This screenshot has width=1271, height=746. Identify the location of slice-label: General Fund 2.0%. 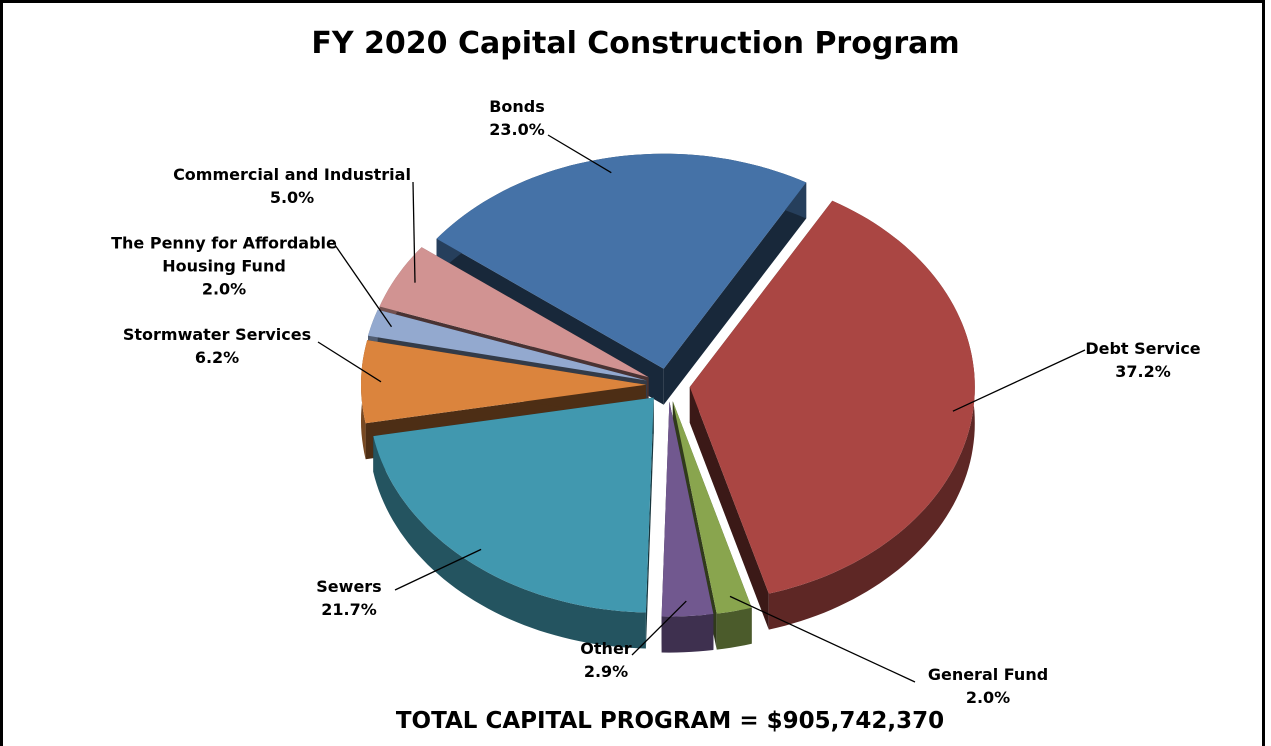
(988, 686).